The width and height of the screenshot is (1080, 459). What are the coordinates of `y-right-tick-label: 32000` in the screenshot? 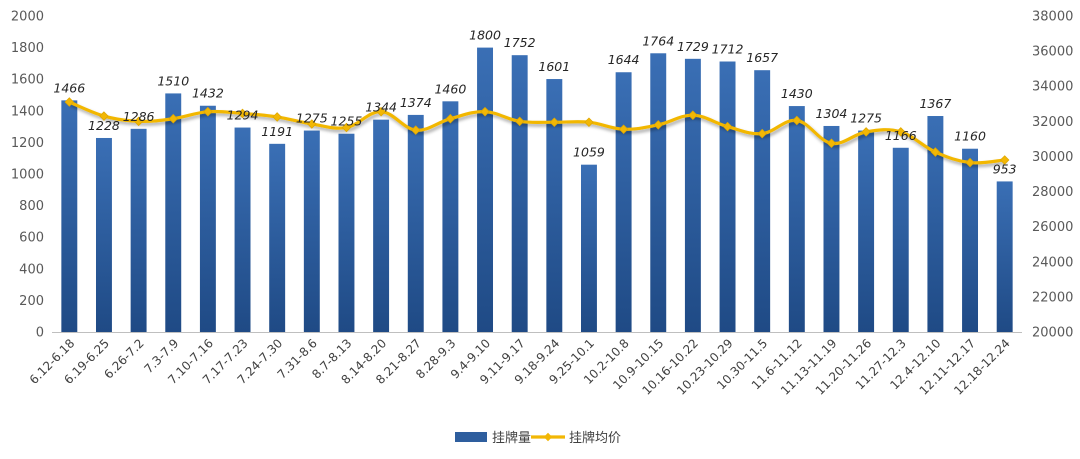 It's located at (1052, 122).